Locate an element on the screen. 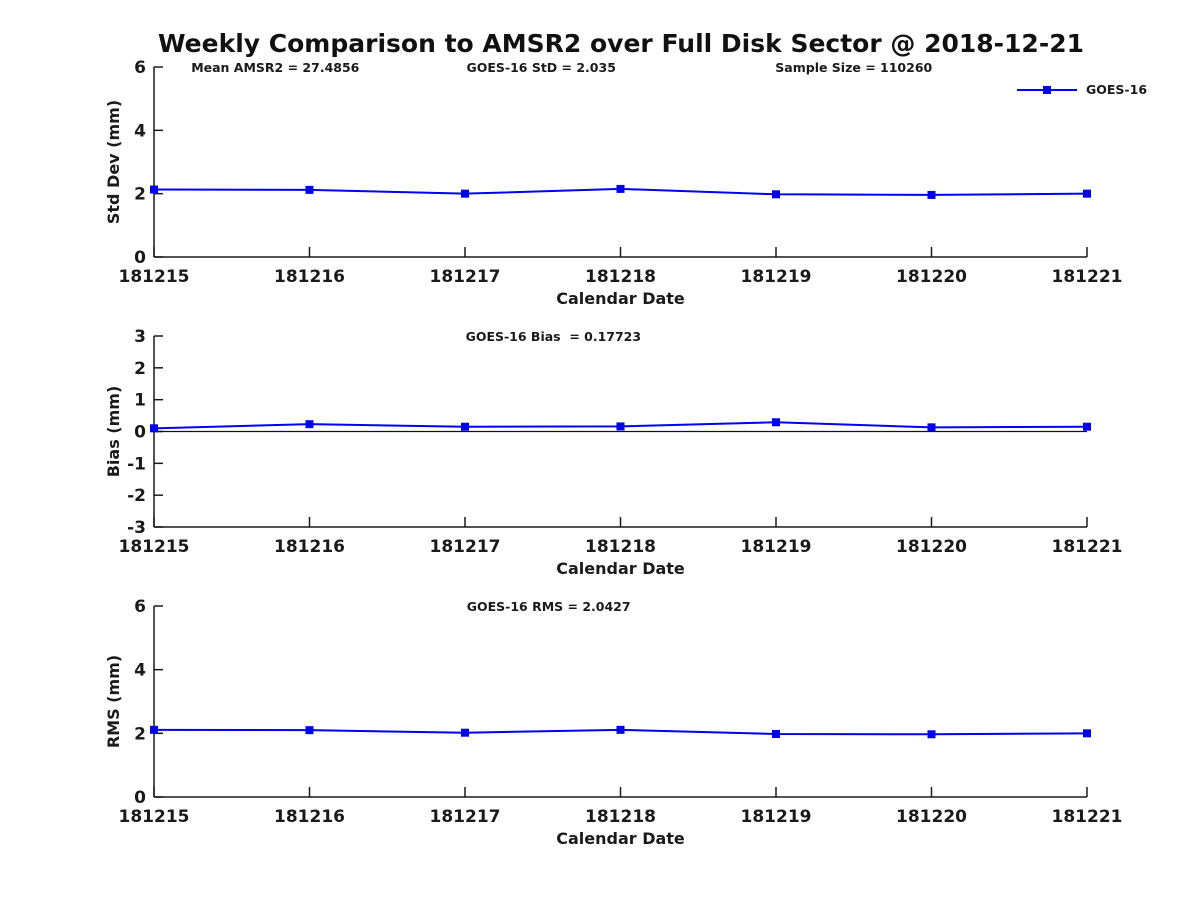  y-axis-title: RMS (mm) is located at coordinates (113, 701).